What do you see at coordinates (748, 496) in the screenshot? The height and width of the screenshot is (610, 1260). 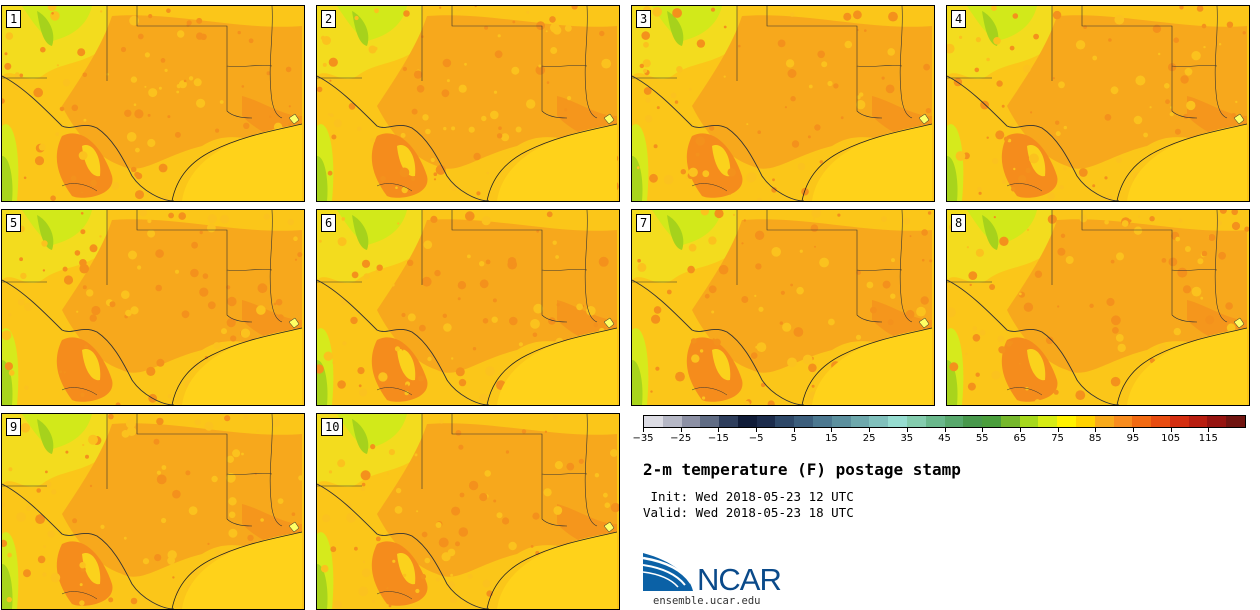 I see `init-time: Init: Wed 2018-05-23 12 UTC` at bounding box center [748, 496].